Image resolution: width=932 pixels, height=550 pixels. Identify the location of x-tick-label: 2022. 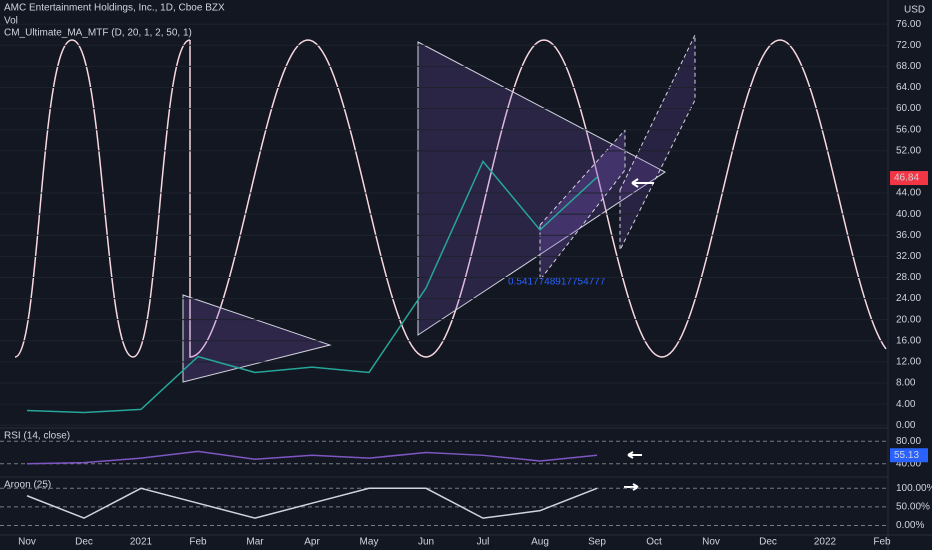
(825, 542).